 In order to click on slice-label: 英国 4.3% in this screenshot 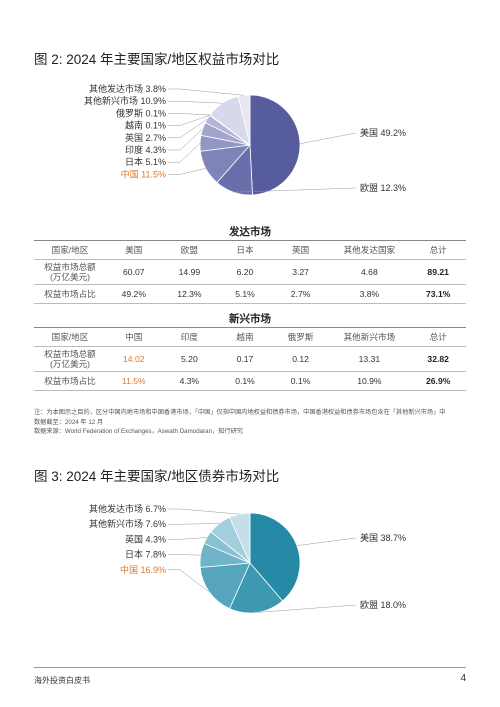, I will do `click(145, 538)`.